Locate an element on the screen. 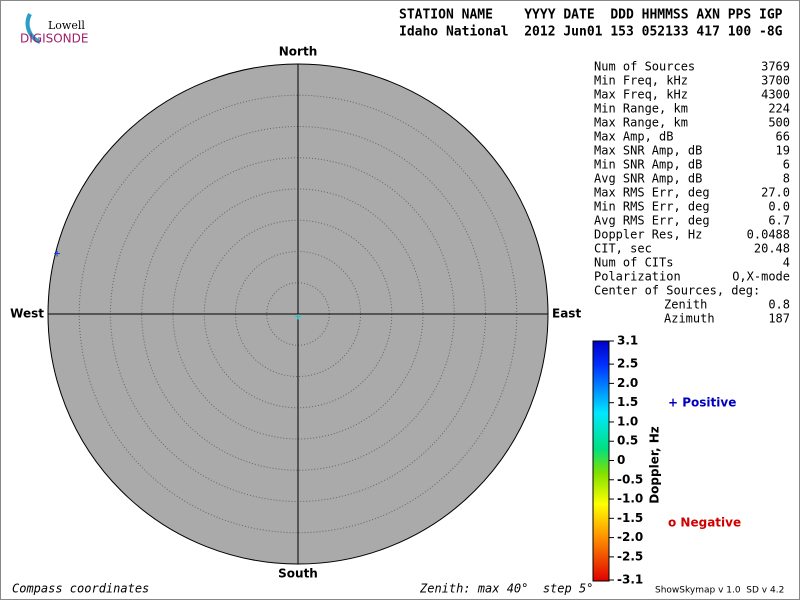 The width and height of the screenshot is (800, 600). colorbar-tick-label: -2.0 is located at coordinates (630, 537).